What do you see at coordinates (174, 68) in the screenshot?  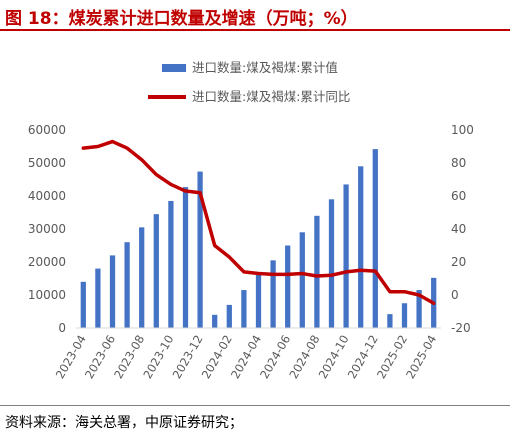 I see `legend-bar-swatch` at bounding box center [174, 68].